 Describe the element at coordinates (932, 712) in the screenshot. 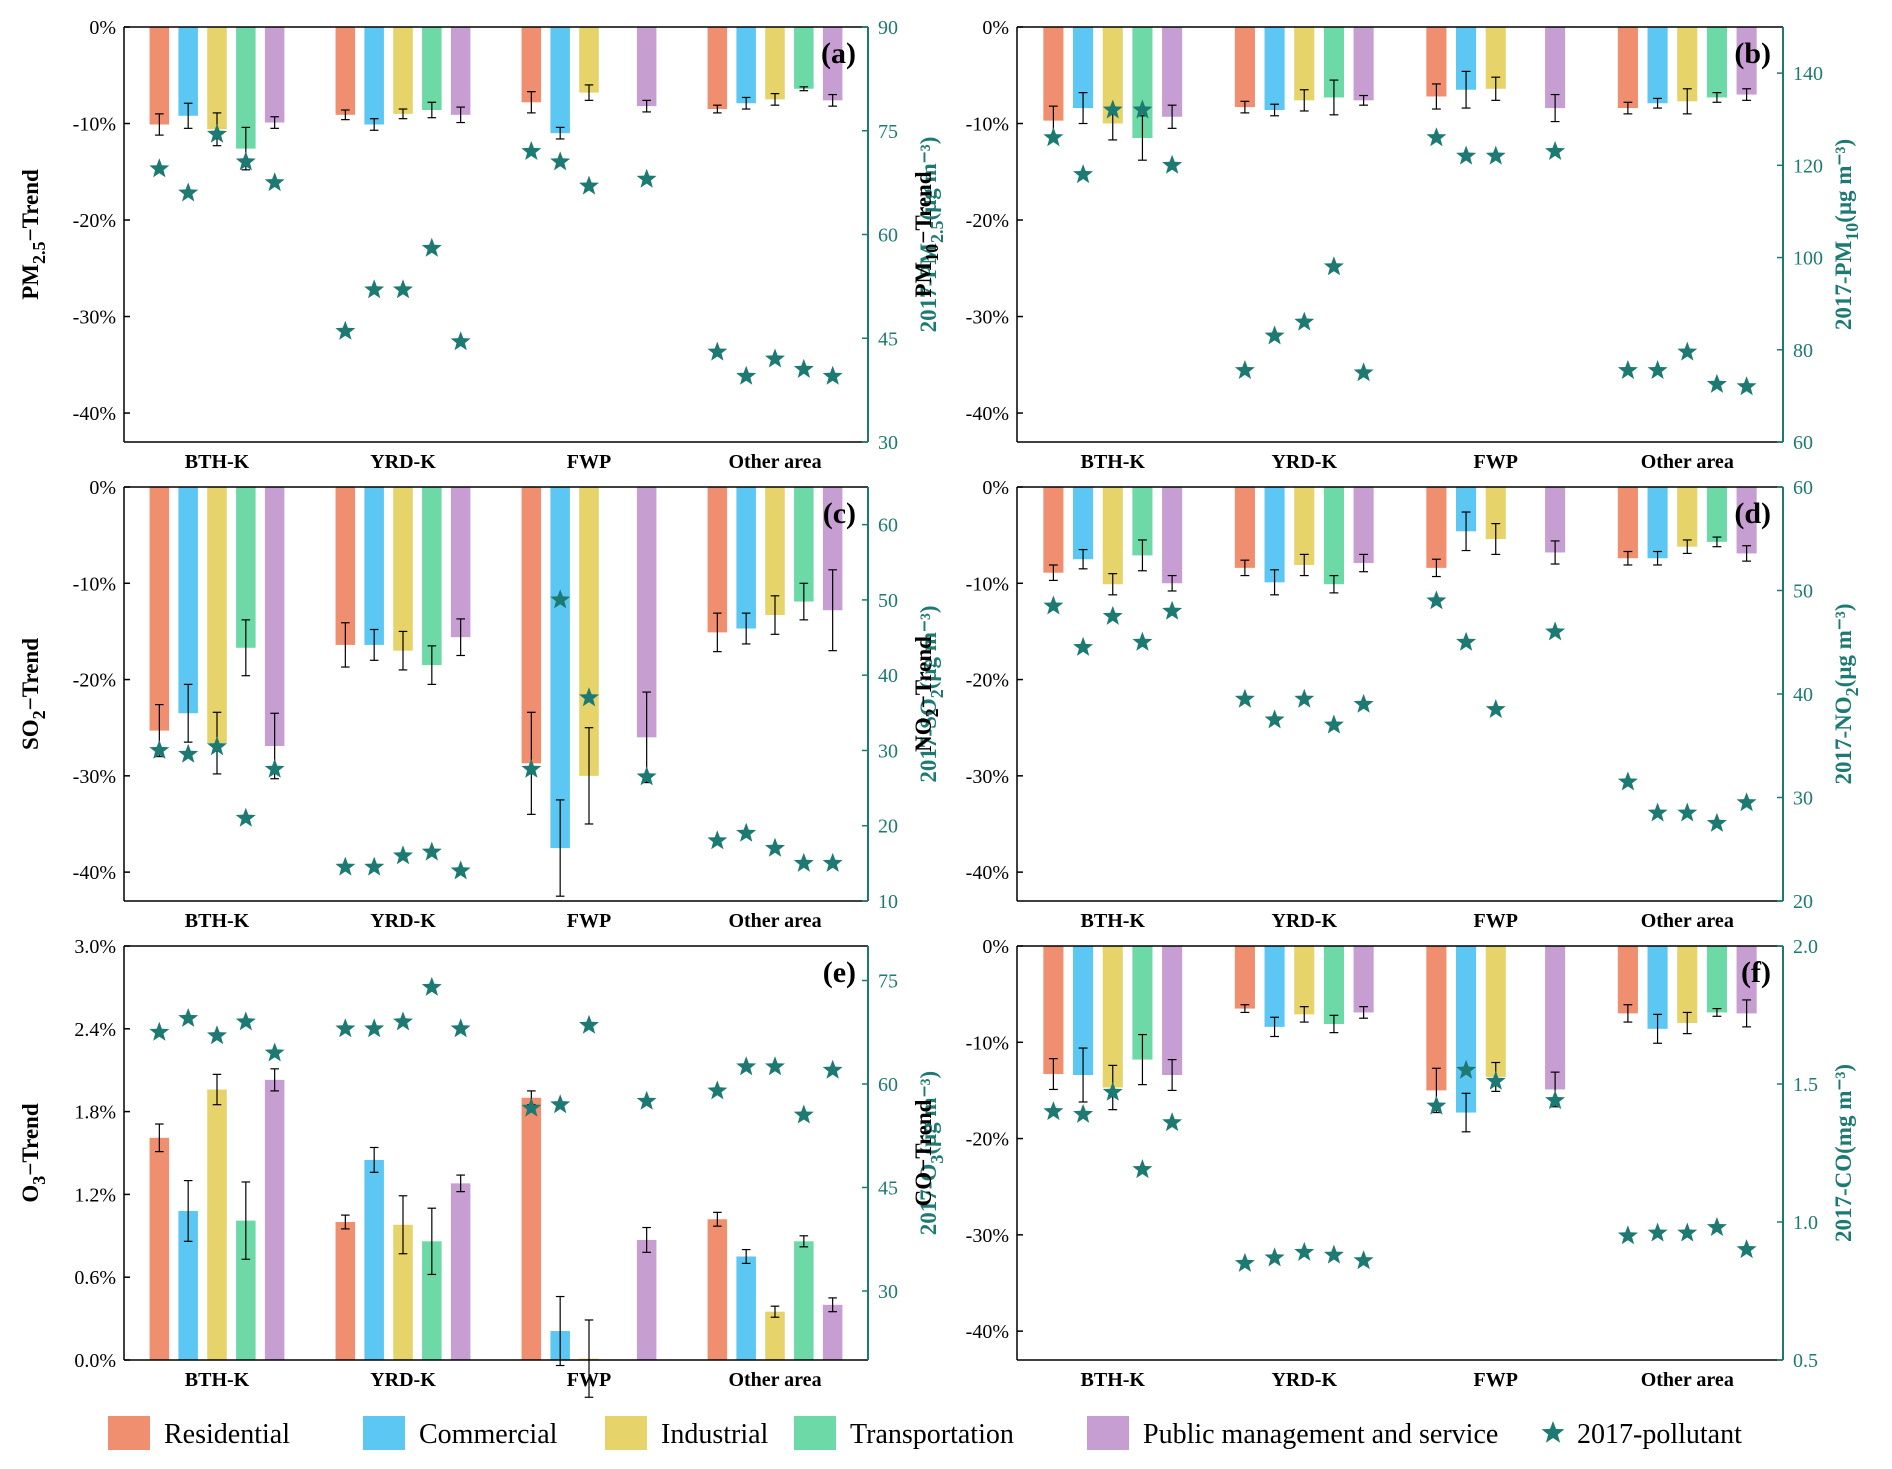

I see `y-label-sub: 2` at that location.